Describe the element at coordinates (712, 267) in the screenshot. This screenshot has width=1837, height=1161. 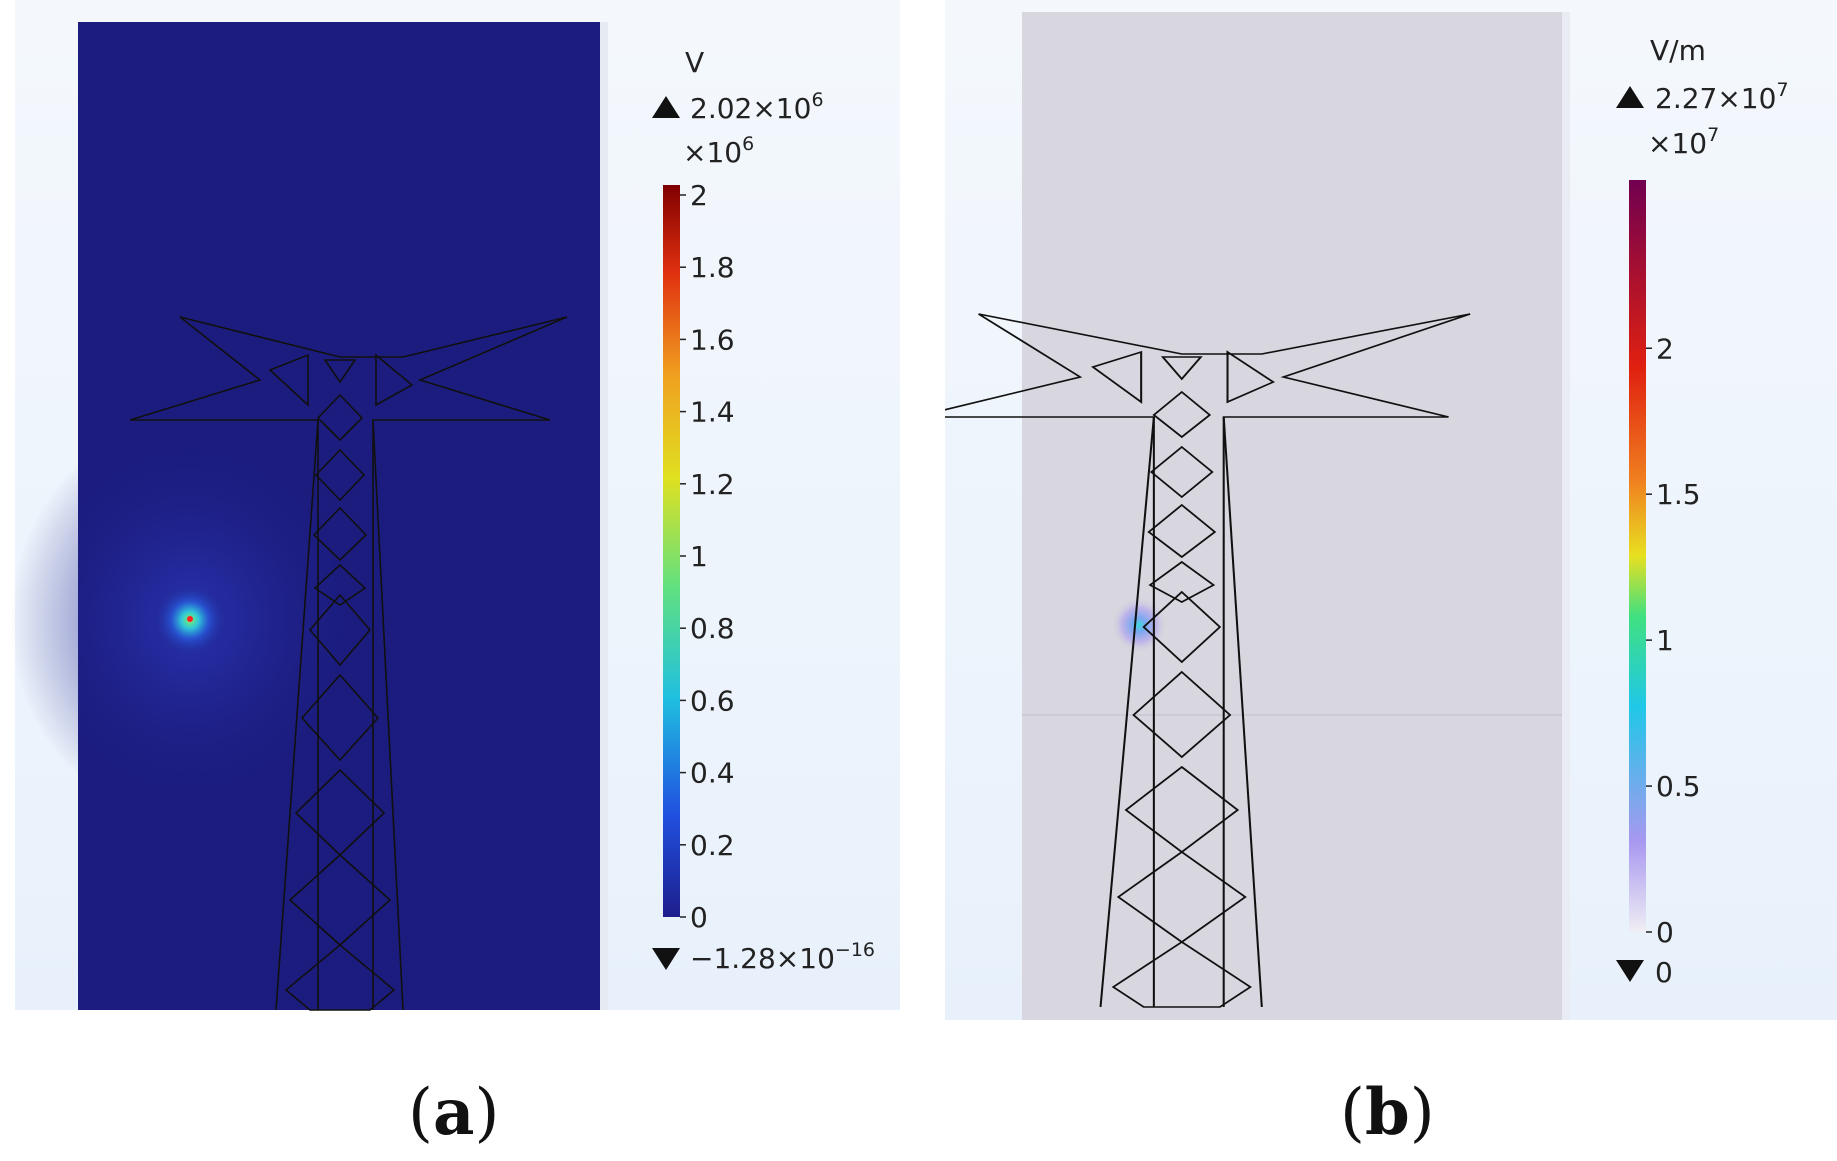
I see `colorbar-tick-label: 1.8` at that location.